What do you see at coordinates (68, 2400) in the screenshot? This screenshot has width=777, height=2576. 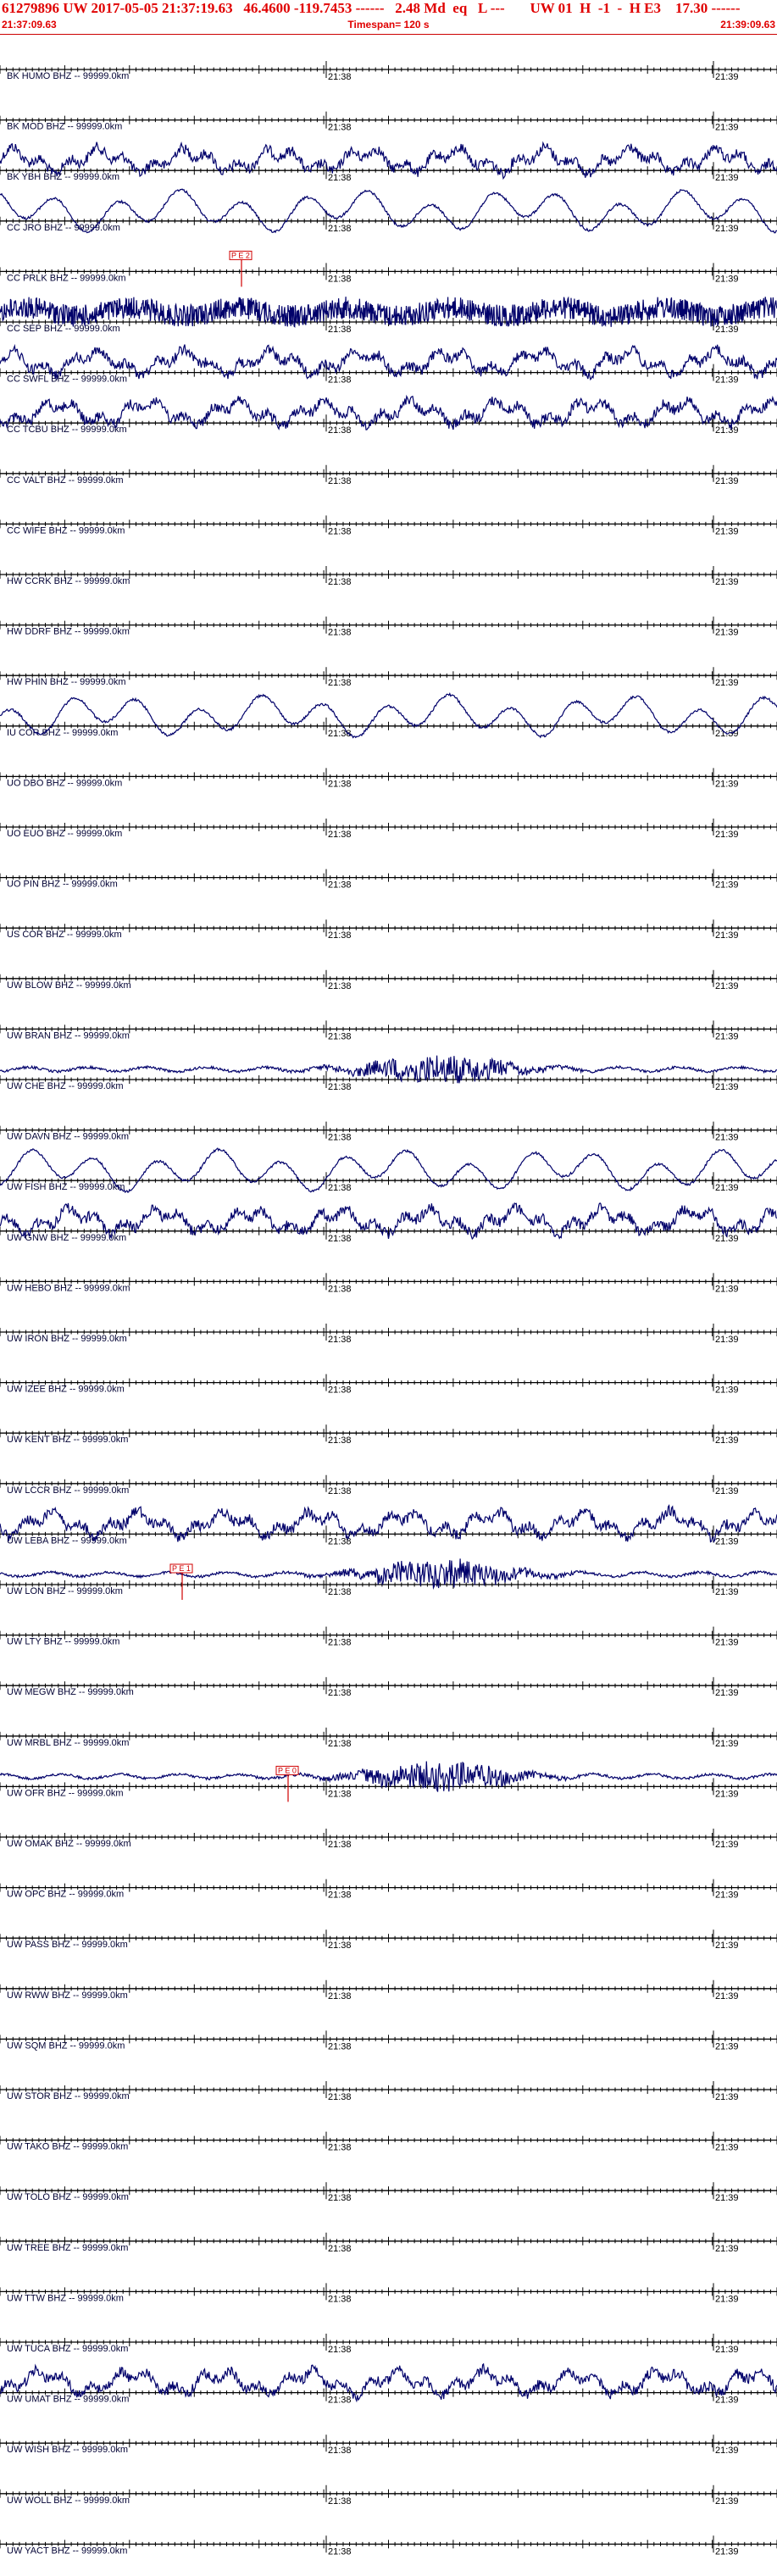 I see `channel-label: UW UMAT BHZ -- 99999.0km` at bounding box center [68, 2400].